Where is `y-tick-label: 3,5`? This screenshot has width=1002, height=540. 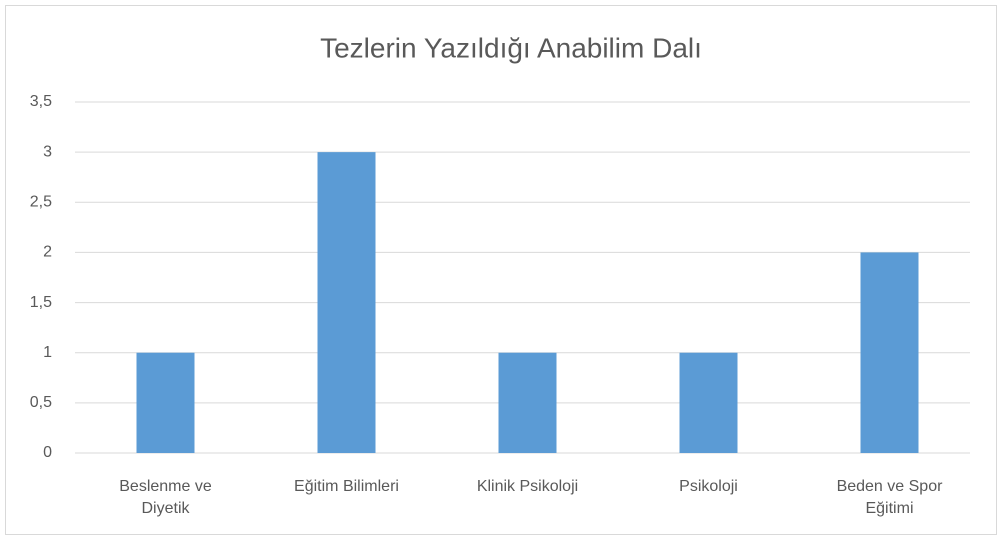
y-tick-label: 3,5 is located at coordinates (41, 101).